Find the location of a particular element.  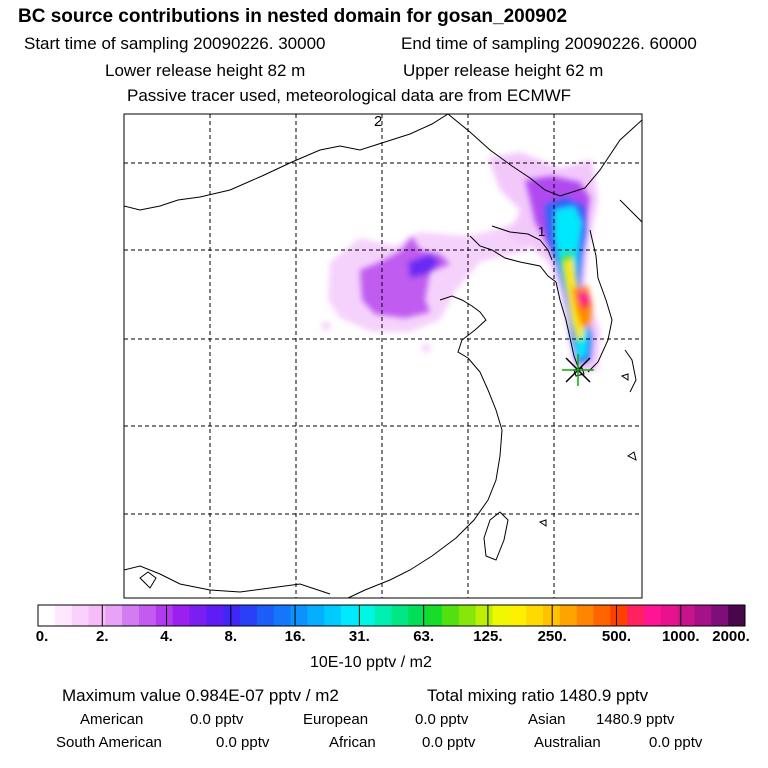

south-american-value: 0.0 pptv is located at coordinates (243, 742).